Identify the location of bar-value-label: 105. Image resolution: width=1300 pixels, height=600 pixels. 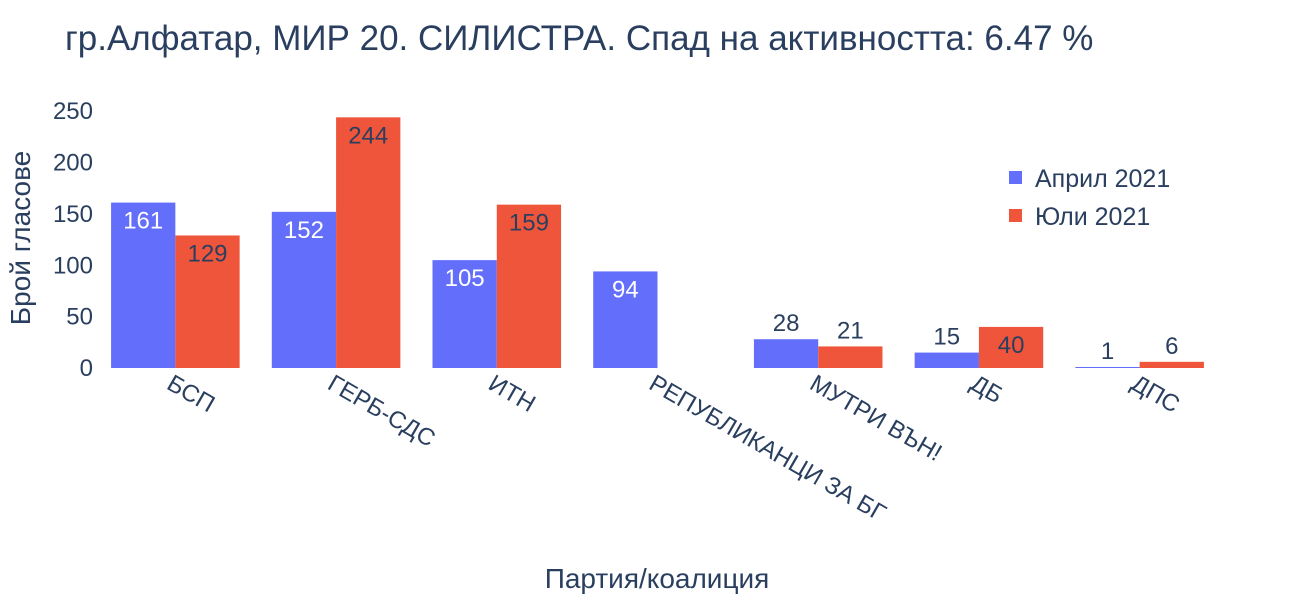
(465, 278).